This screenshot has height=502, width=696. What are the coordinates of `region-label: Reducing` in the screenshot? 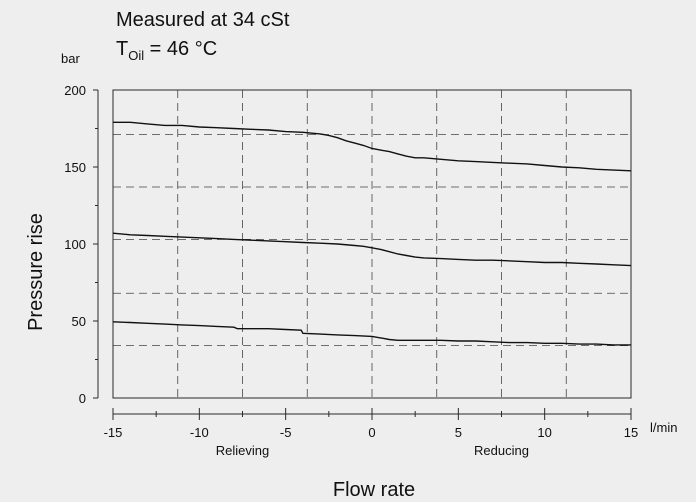 It's located at (501, 450).